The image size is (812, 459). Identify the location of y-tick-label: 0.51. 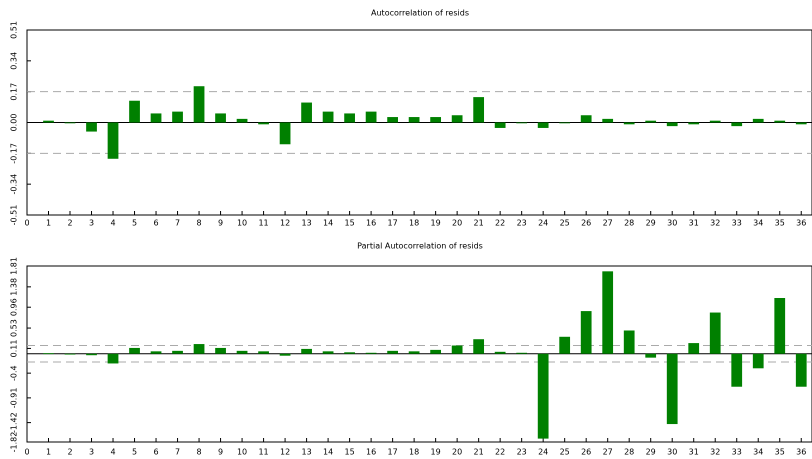
(14, 30).